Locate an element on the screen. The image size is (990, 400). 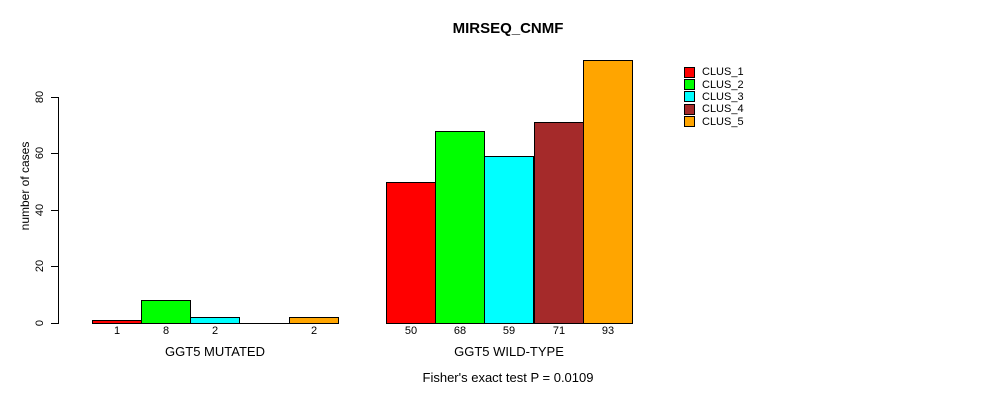
plot-title: MIRSEQ_CNMF is located at coordinates (508, 28).